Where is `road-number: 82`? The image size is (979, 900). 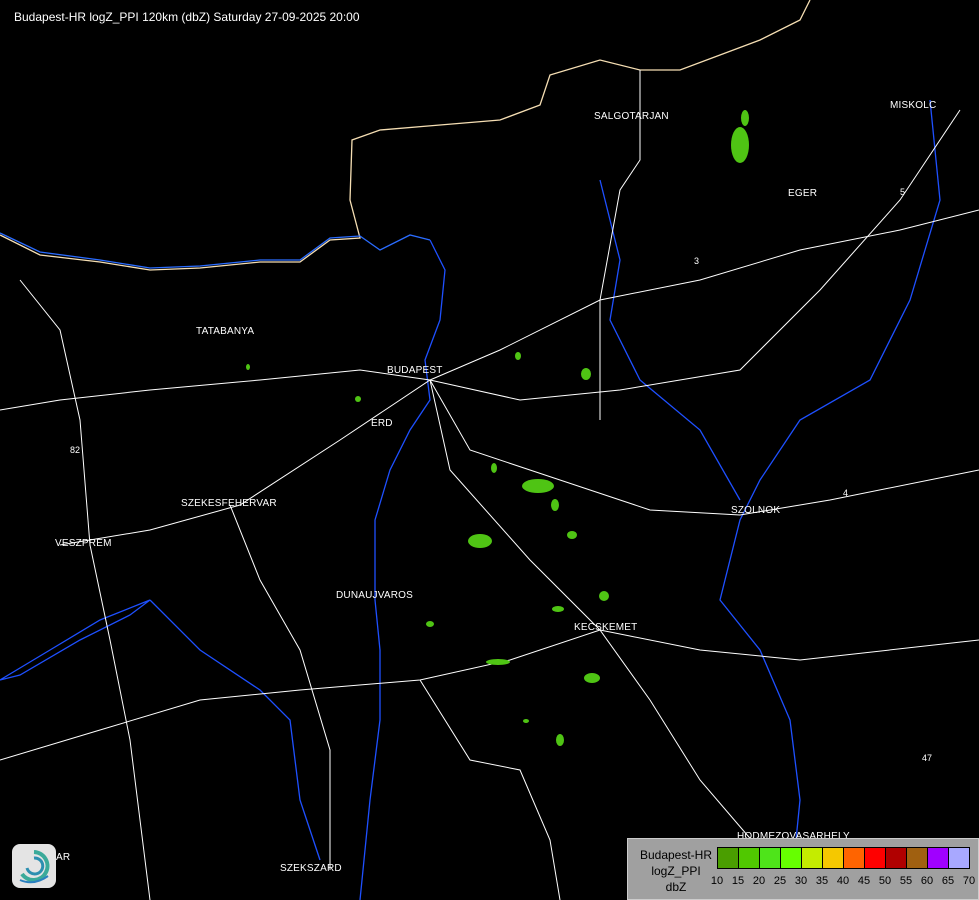
road-number: 82 is located at coordinates (75, 450).